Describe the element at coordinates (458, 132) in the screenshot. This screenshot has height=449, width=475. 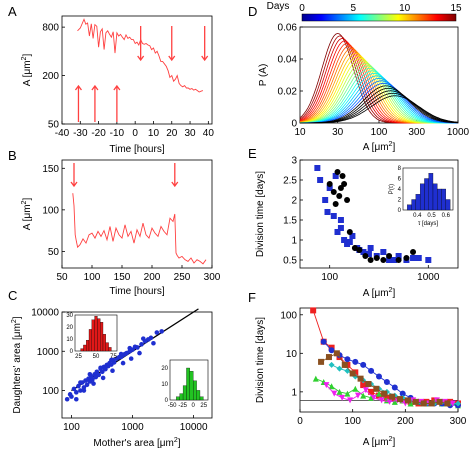
I see `panel-d-xtick-label: 1000` at that location.